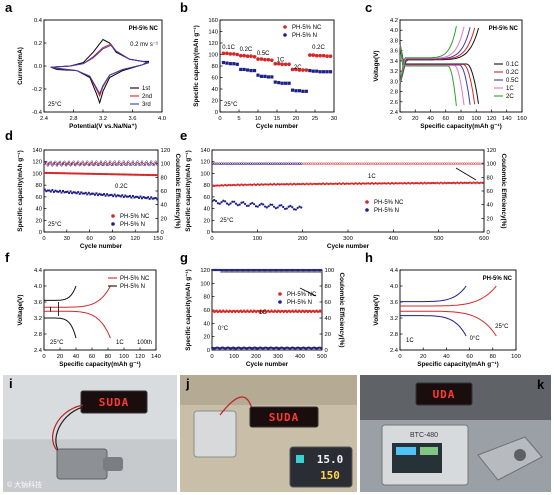 This screenshot has width=554, height=495. What do you see at coordinates (100, 364) in the screenshot?
I see `x-axis-label: Specific capacity(mAh g⁻¹)` at bounding box center [100, 364].